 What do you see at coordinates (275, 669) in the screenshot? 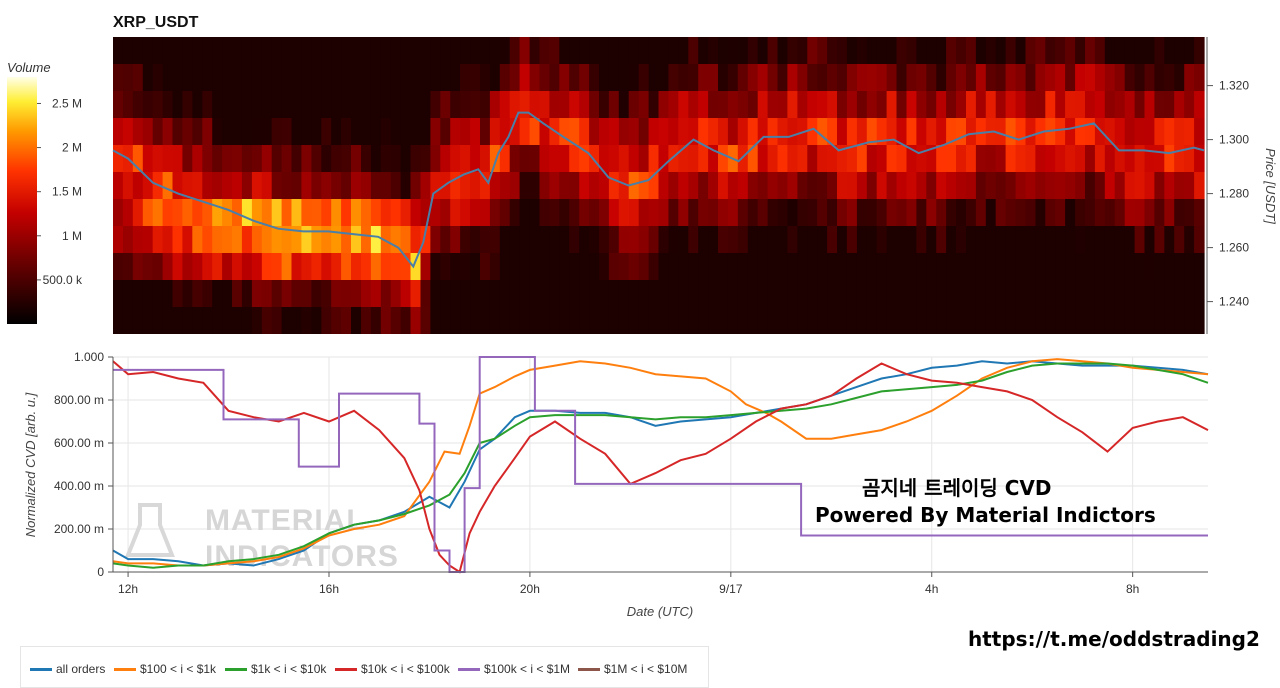
I see `legend-item: $1k < i < $10k` at bounding box center [275, 669].